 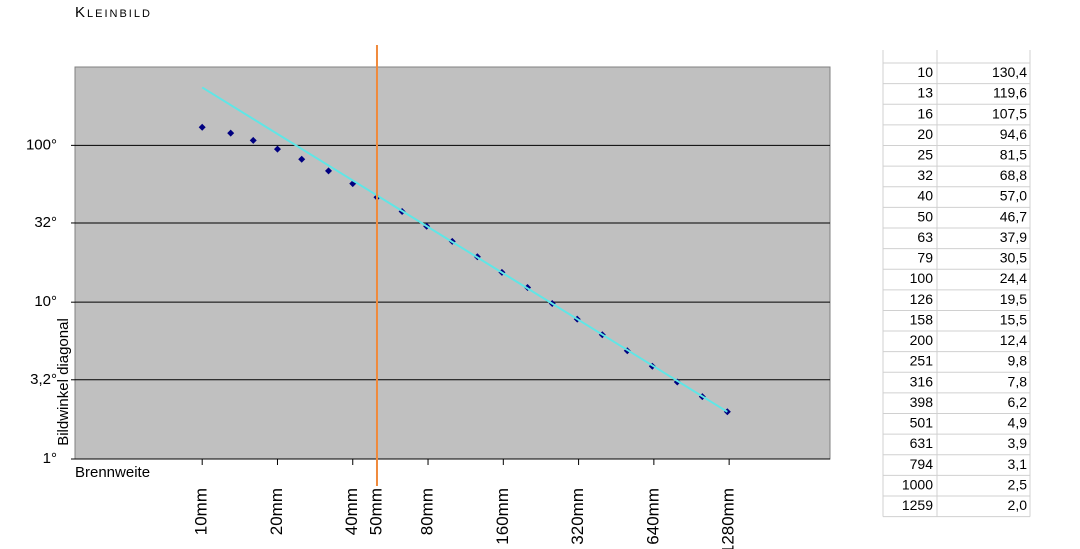 I want to click on x-tick-label: 80mm, so click(x=427, y=511).